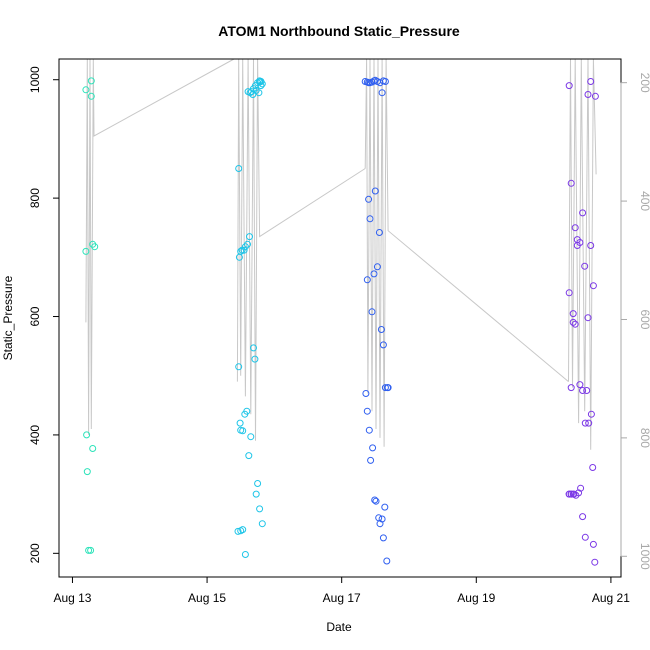 The width and height of the screenshot is (650, 650). What do you see at coordinates (644, 556) in the screenshot?
I see `y2-tick-label: 1000` at bounding box center [644, 556].